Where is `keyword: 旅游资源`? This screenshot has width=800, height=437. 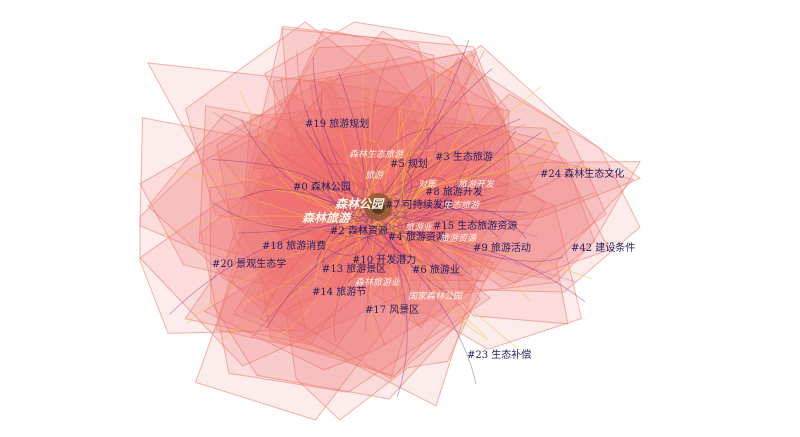
keyword: 旅游资源 is located at coordinates (459, 238).